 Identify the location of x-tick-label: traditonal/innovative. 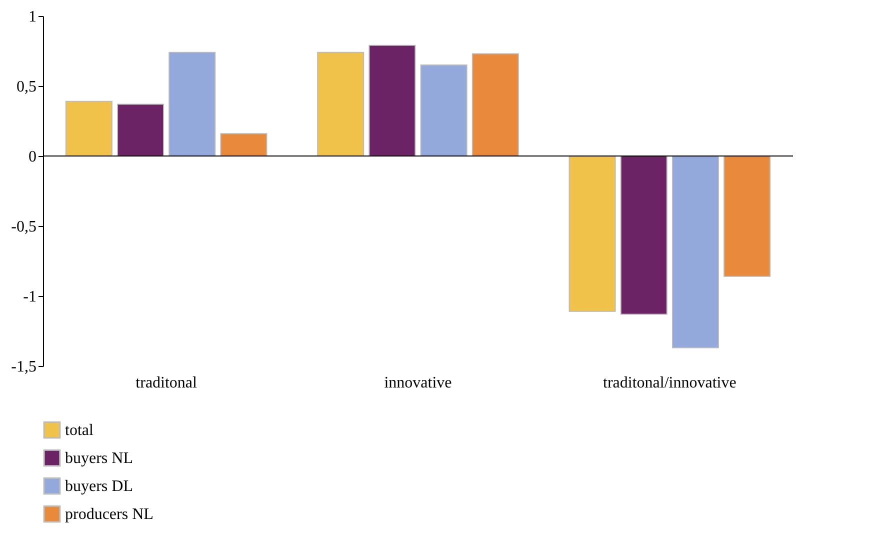
(669, 383).